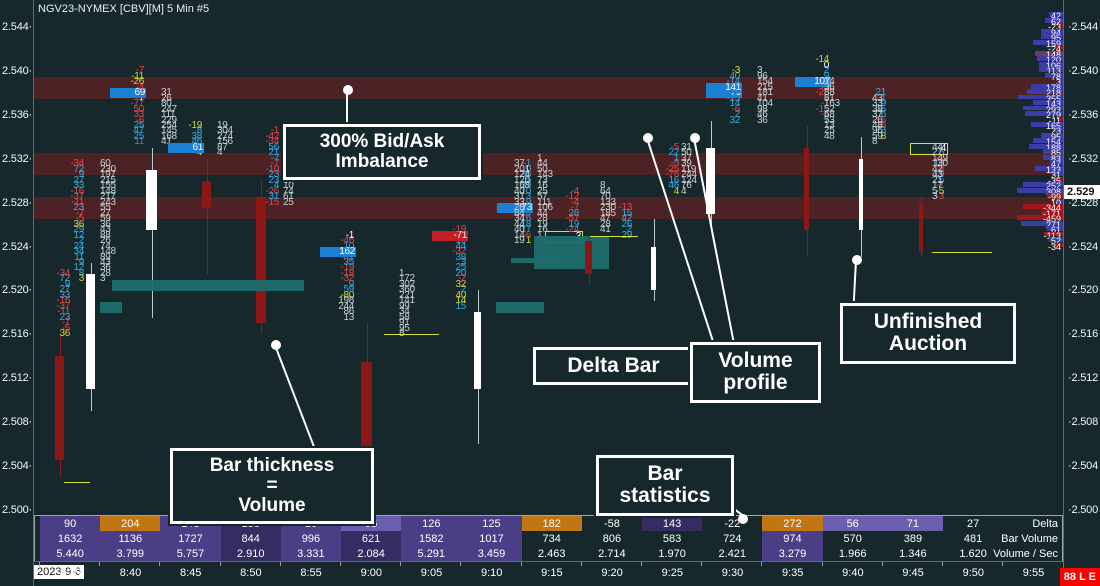  What do you see at coordinates (431, 539) in the screenshot?
I see `stat-bar-volume-cell: 1582` at bounding box center [431, 539].